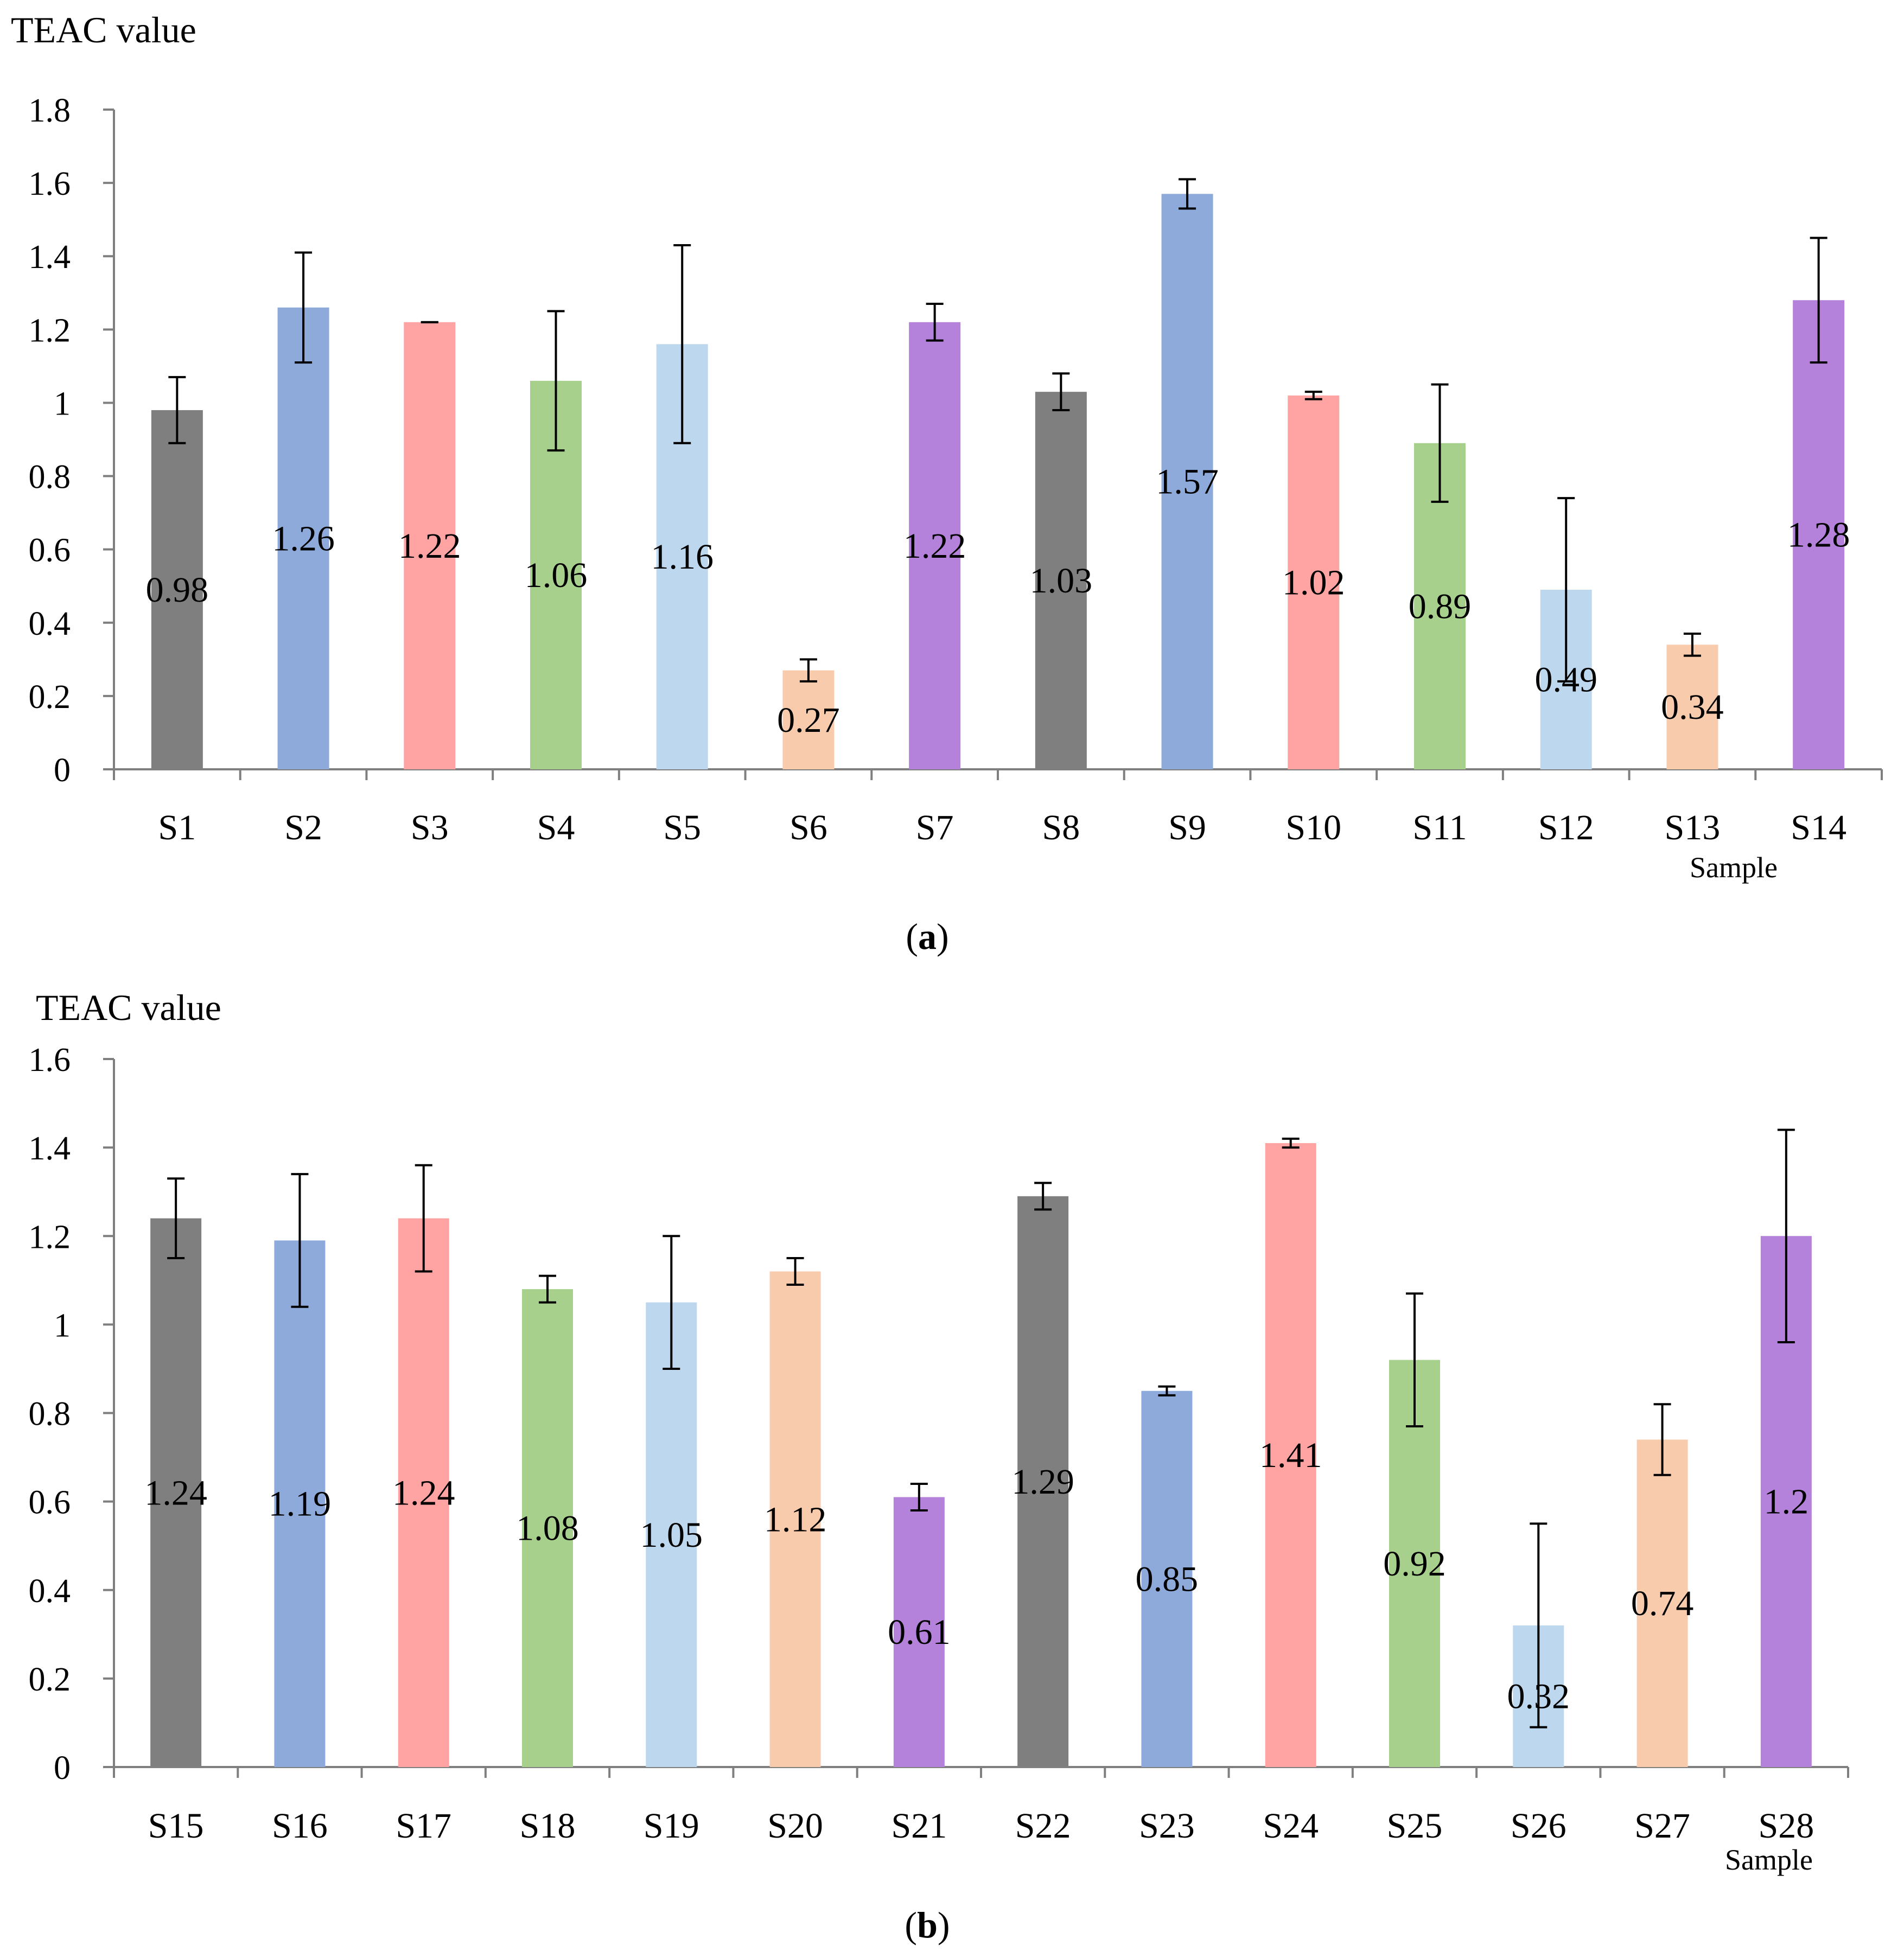 The image size is (1904, 1958). Describe the element at coordinates (301, 1504) in the screenshot. I see `data-label-s16: 1.19` at that location.